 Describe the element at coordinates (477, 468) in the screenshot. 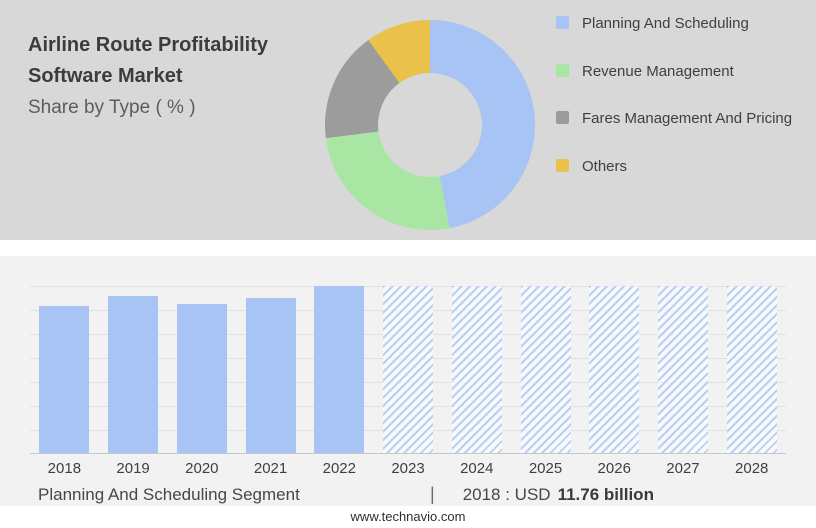

I see `x-axis-label: 2024` at that location.